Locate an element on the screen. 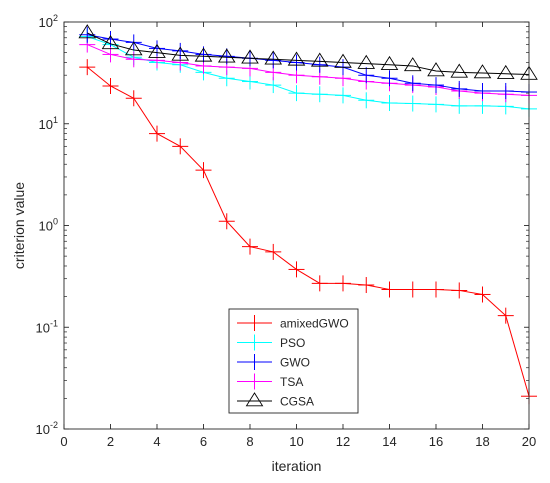 This screenshot has width=550, height=483. legend-item-cgsa-label: CGSA is located at coordinates (297, 402).